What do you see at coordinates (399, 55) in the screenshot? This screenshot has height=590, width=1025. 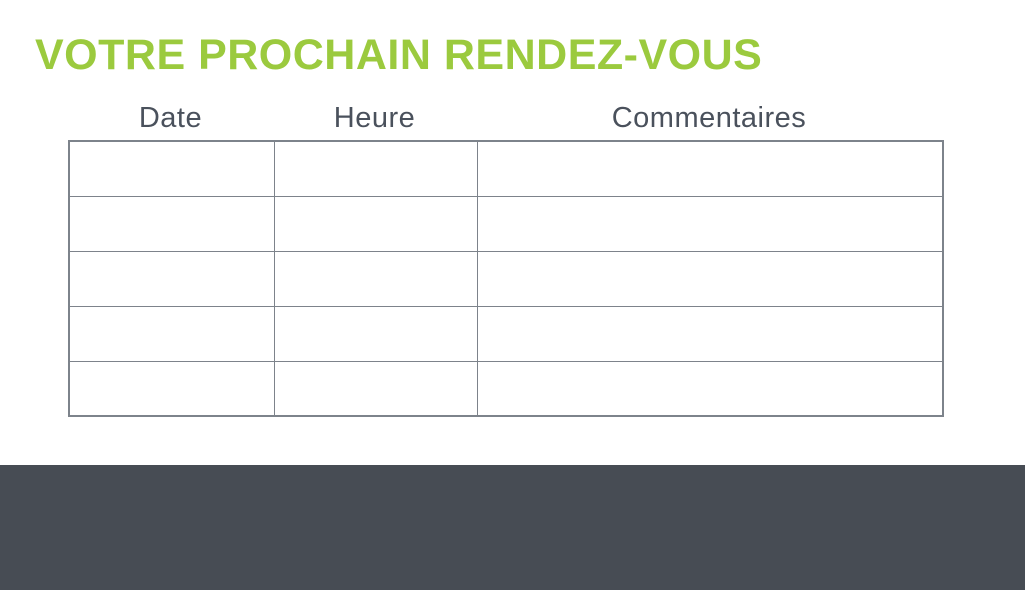 I see `page-title: VOTRE PROCHAIN RENDEZ-VOUS` at bounding box center [399, 55].